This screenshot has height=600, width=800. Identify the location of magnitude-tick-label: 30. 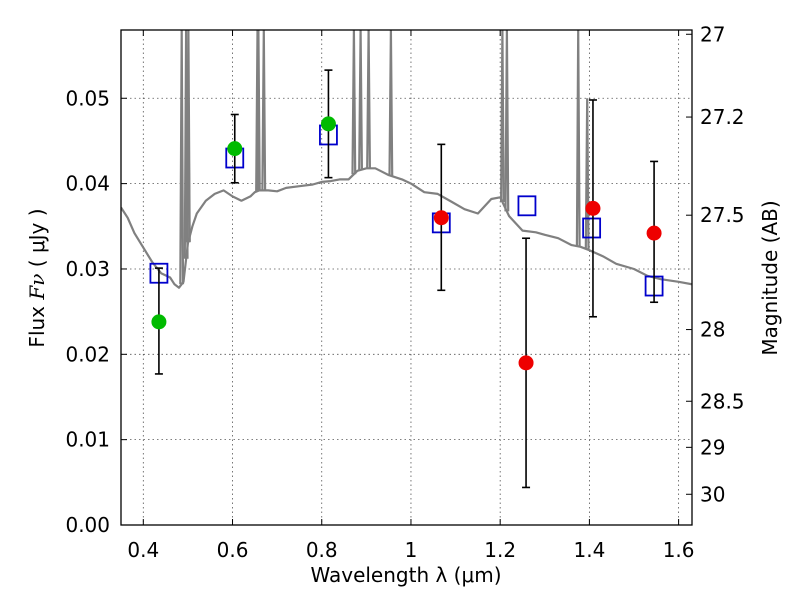
(712, 494).